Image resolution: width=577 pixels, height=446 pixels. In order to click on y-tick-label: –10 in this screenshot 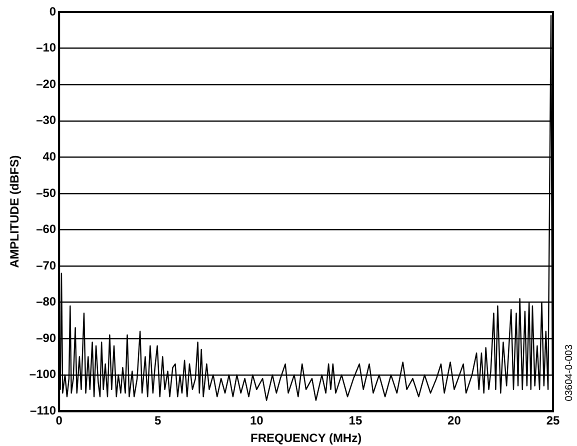, I will do `click(46, 47)`.